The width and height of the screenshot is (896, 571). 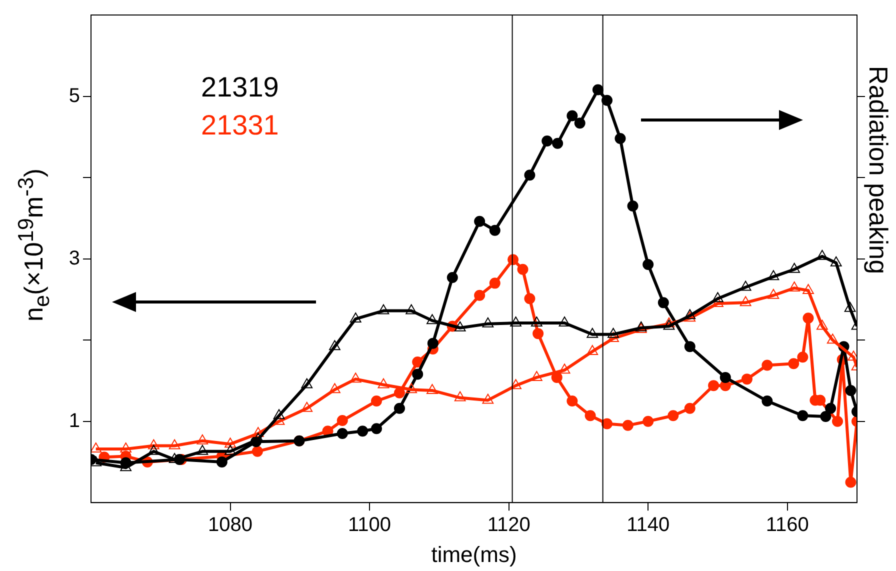 What do you see at coordinates (787, 525) in the screenshot?
I see `x-tick-label: 1160` at bounding box center [787, 525].